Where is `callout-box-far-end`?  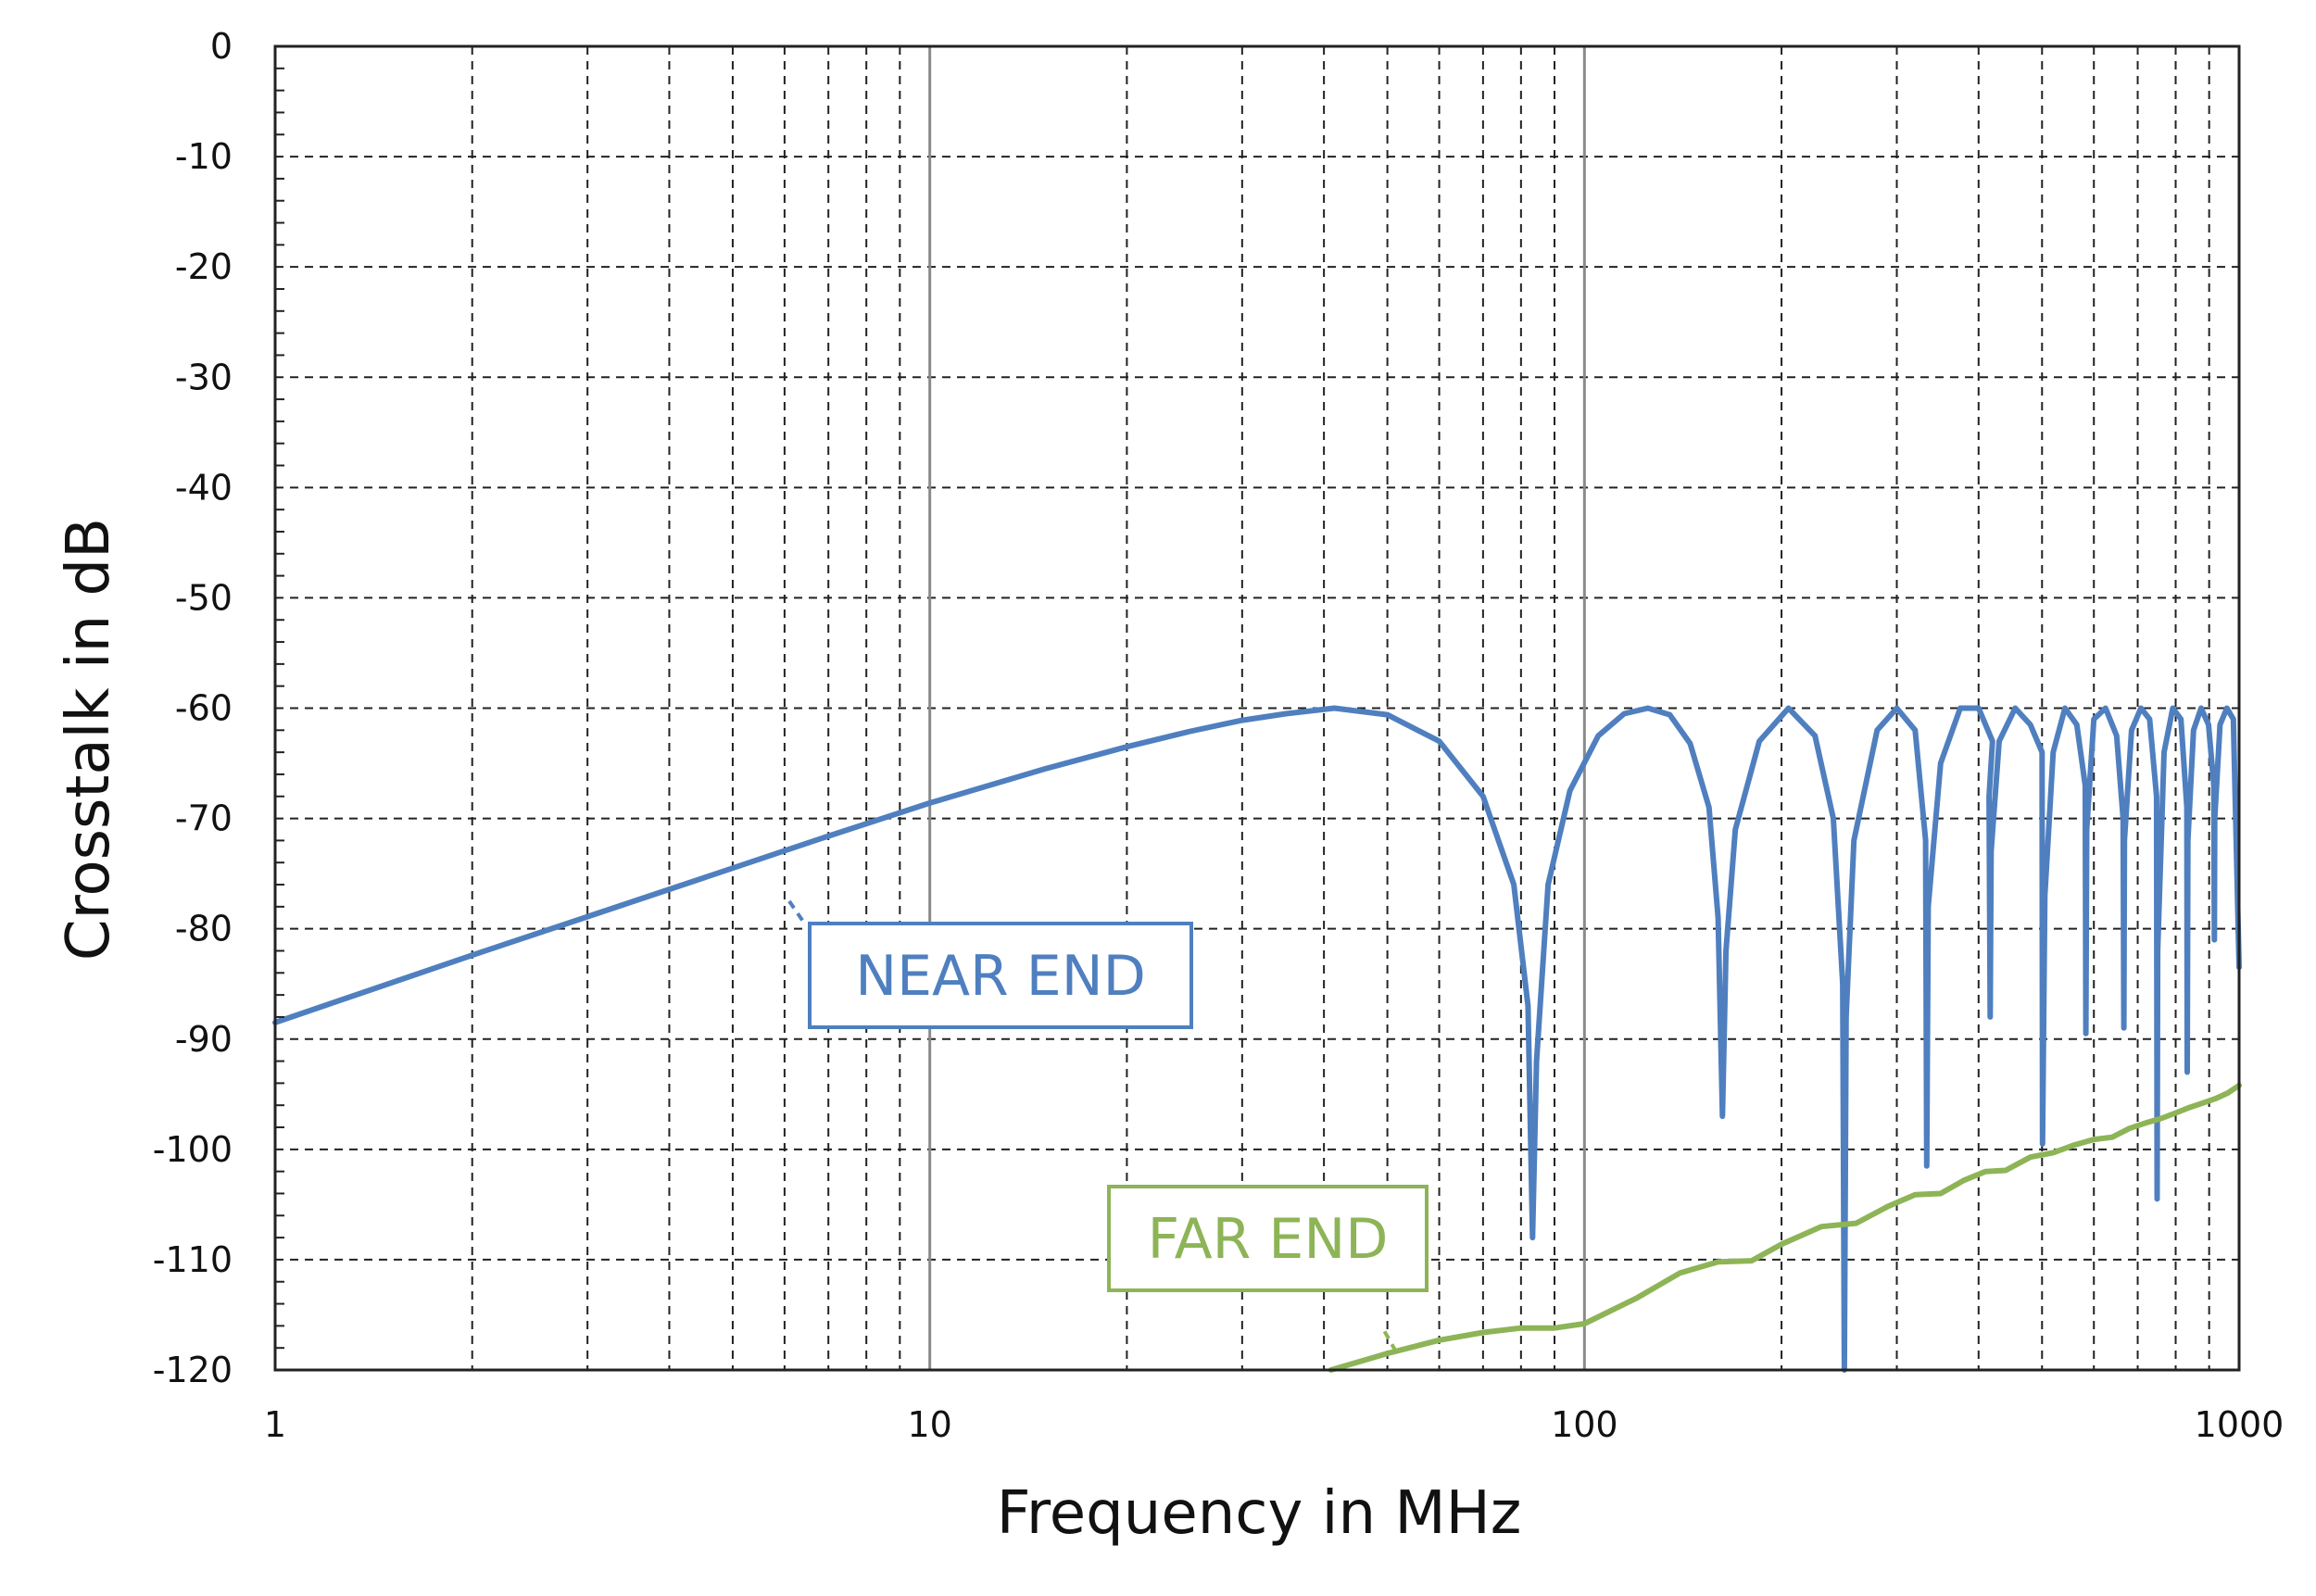
callout-box-far-end is located at coordinates (1268, 1238).